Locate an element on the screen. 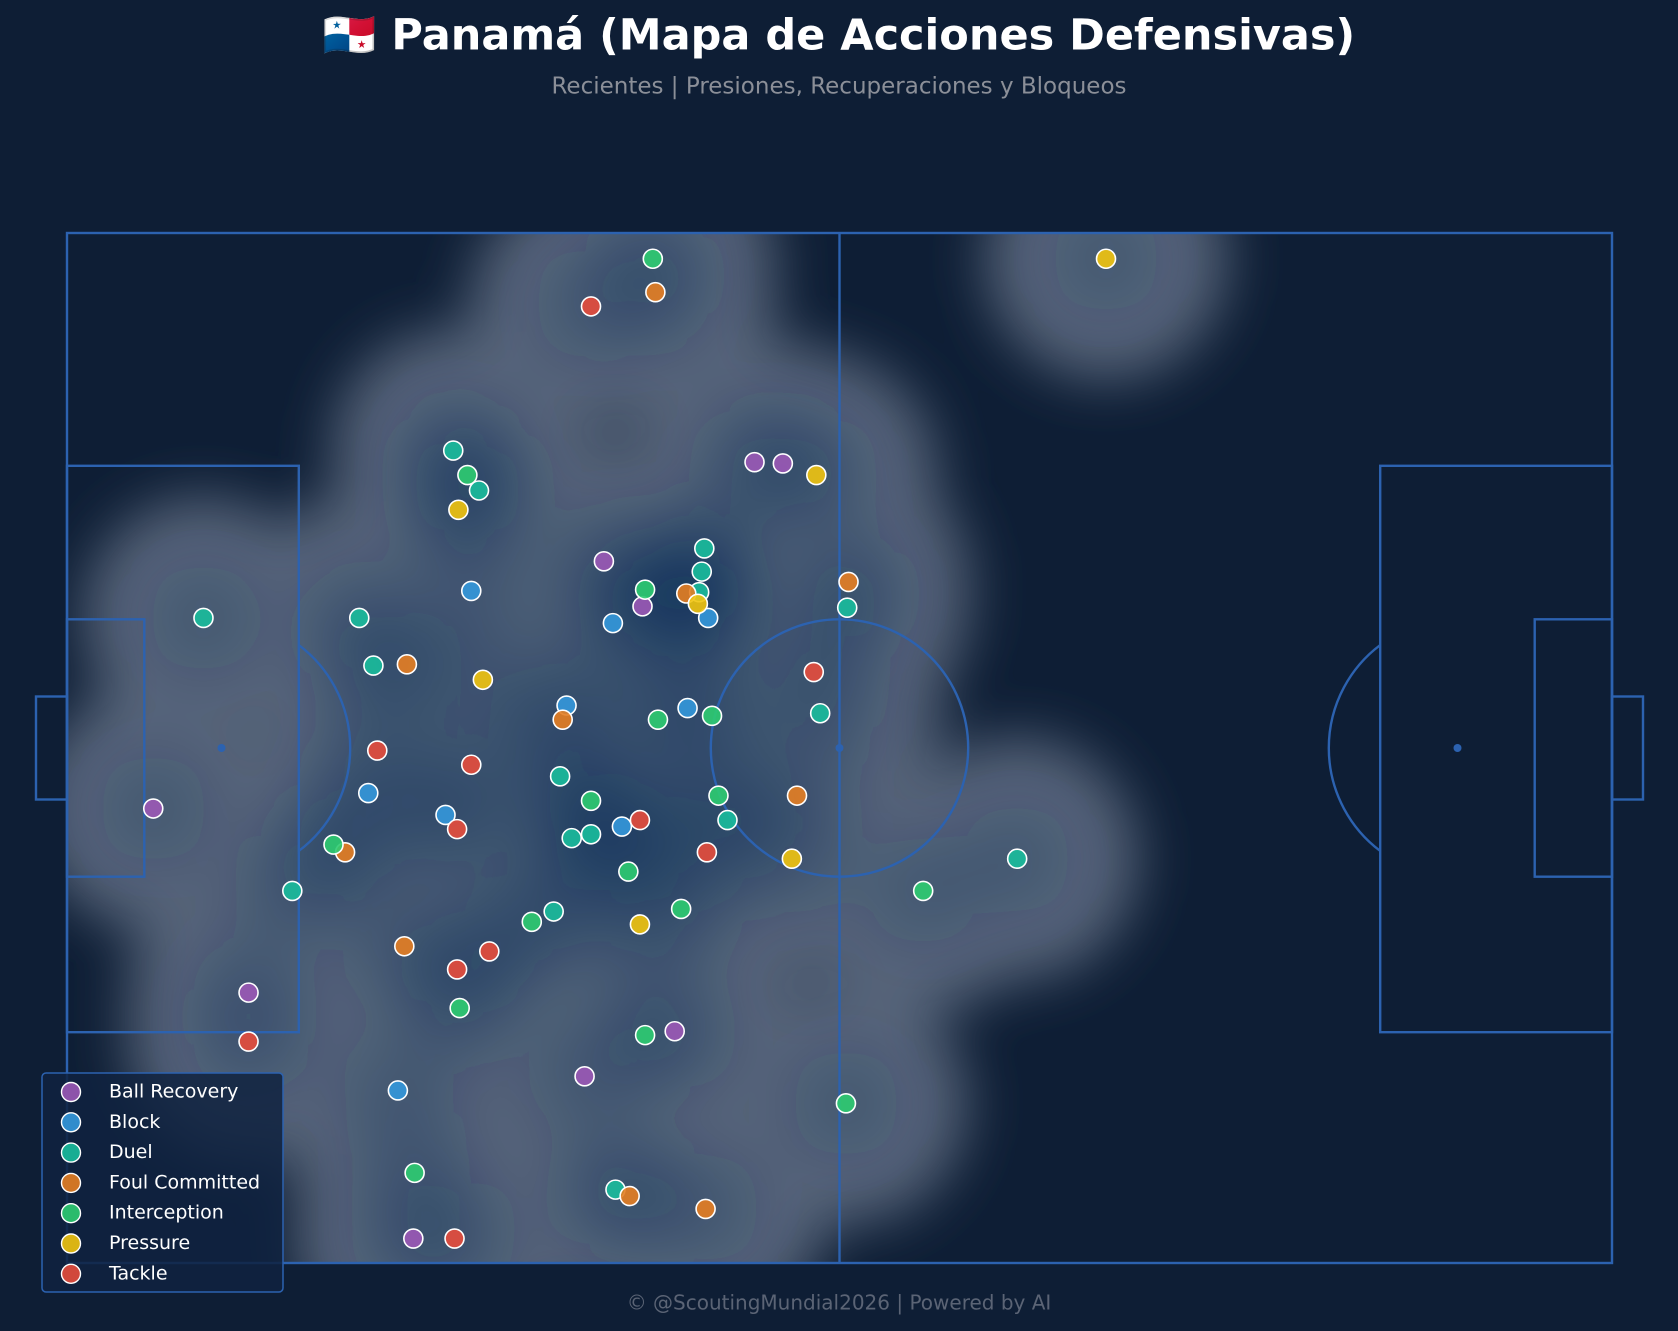 Image resolution: width=1678 pixels, height=1331 pixels. legend-label: Block is located at coordinates (134, 1122).